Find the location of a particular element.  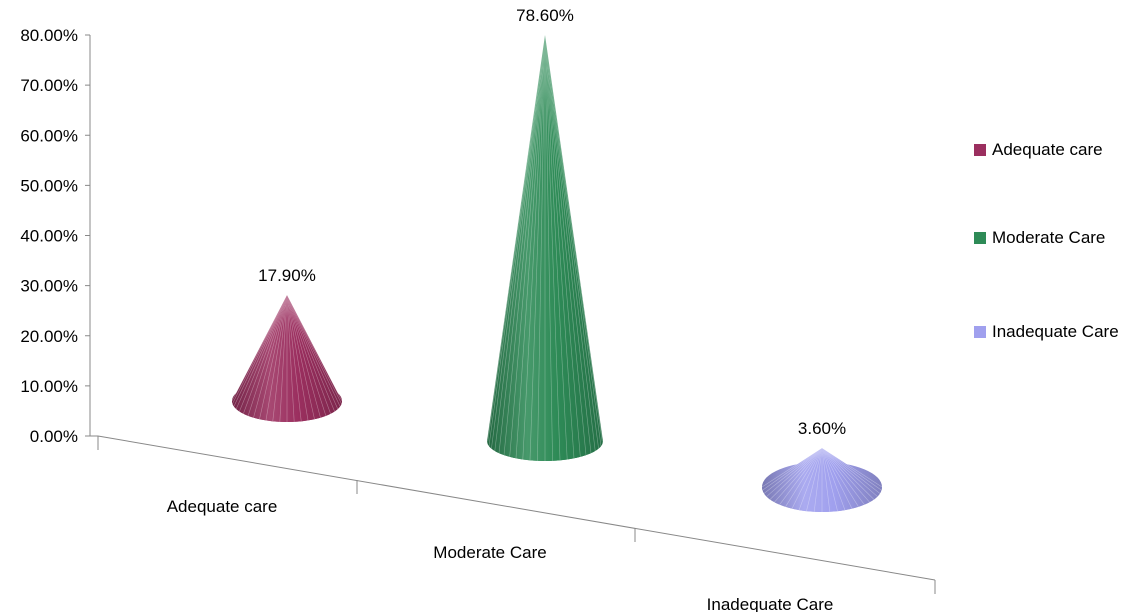

legend-label: Adequate care is located at coordinates (1047, 149).